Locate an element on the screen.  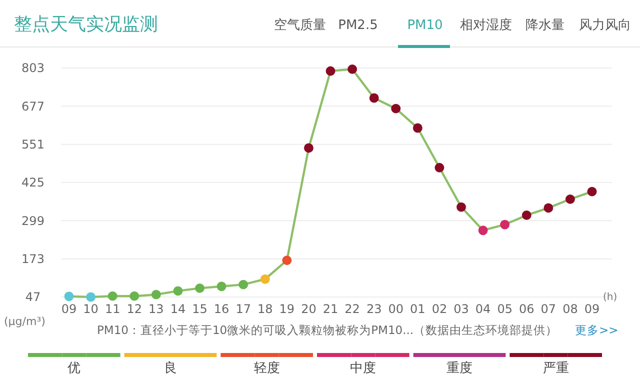
x-tick-label: 00 is located at coordinates (396, 309).